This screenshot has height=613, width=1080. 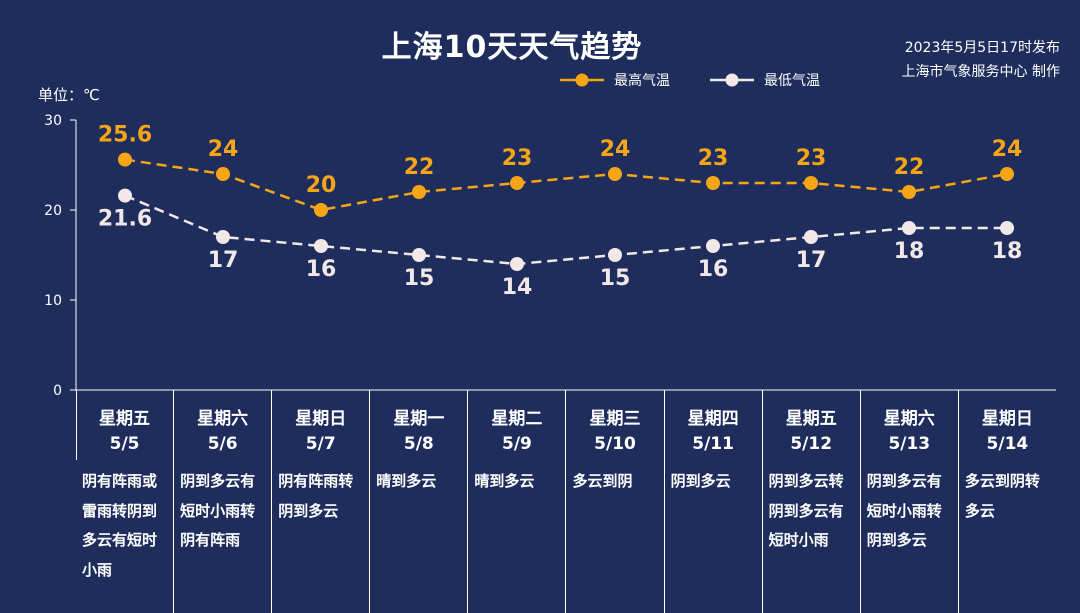 What do you see at coordinates (517, 287) in the screenshot?
I see `data-label-low: 14` at bounding box center [517, 287].